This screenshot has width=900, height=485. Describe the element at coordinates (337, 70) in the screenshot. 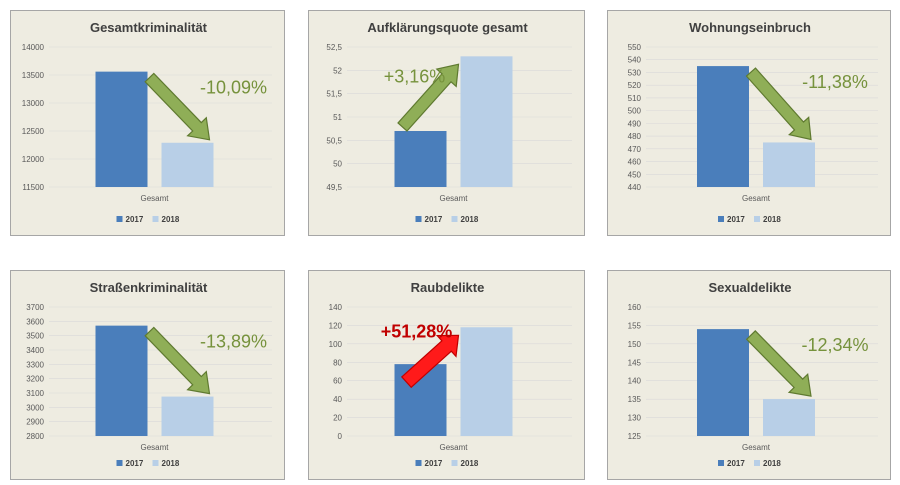

I see `y-tick-label: 52` at that location.